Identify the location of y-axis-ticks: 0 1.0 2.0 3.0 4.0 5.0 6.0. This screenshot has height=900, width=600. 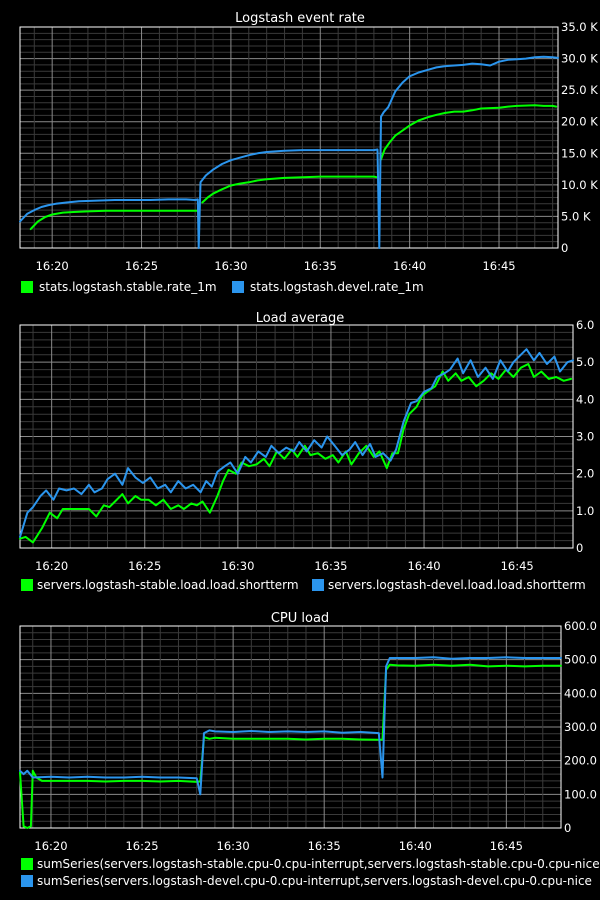
(585, 436).